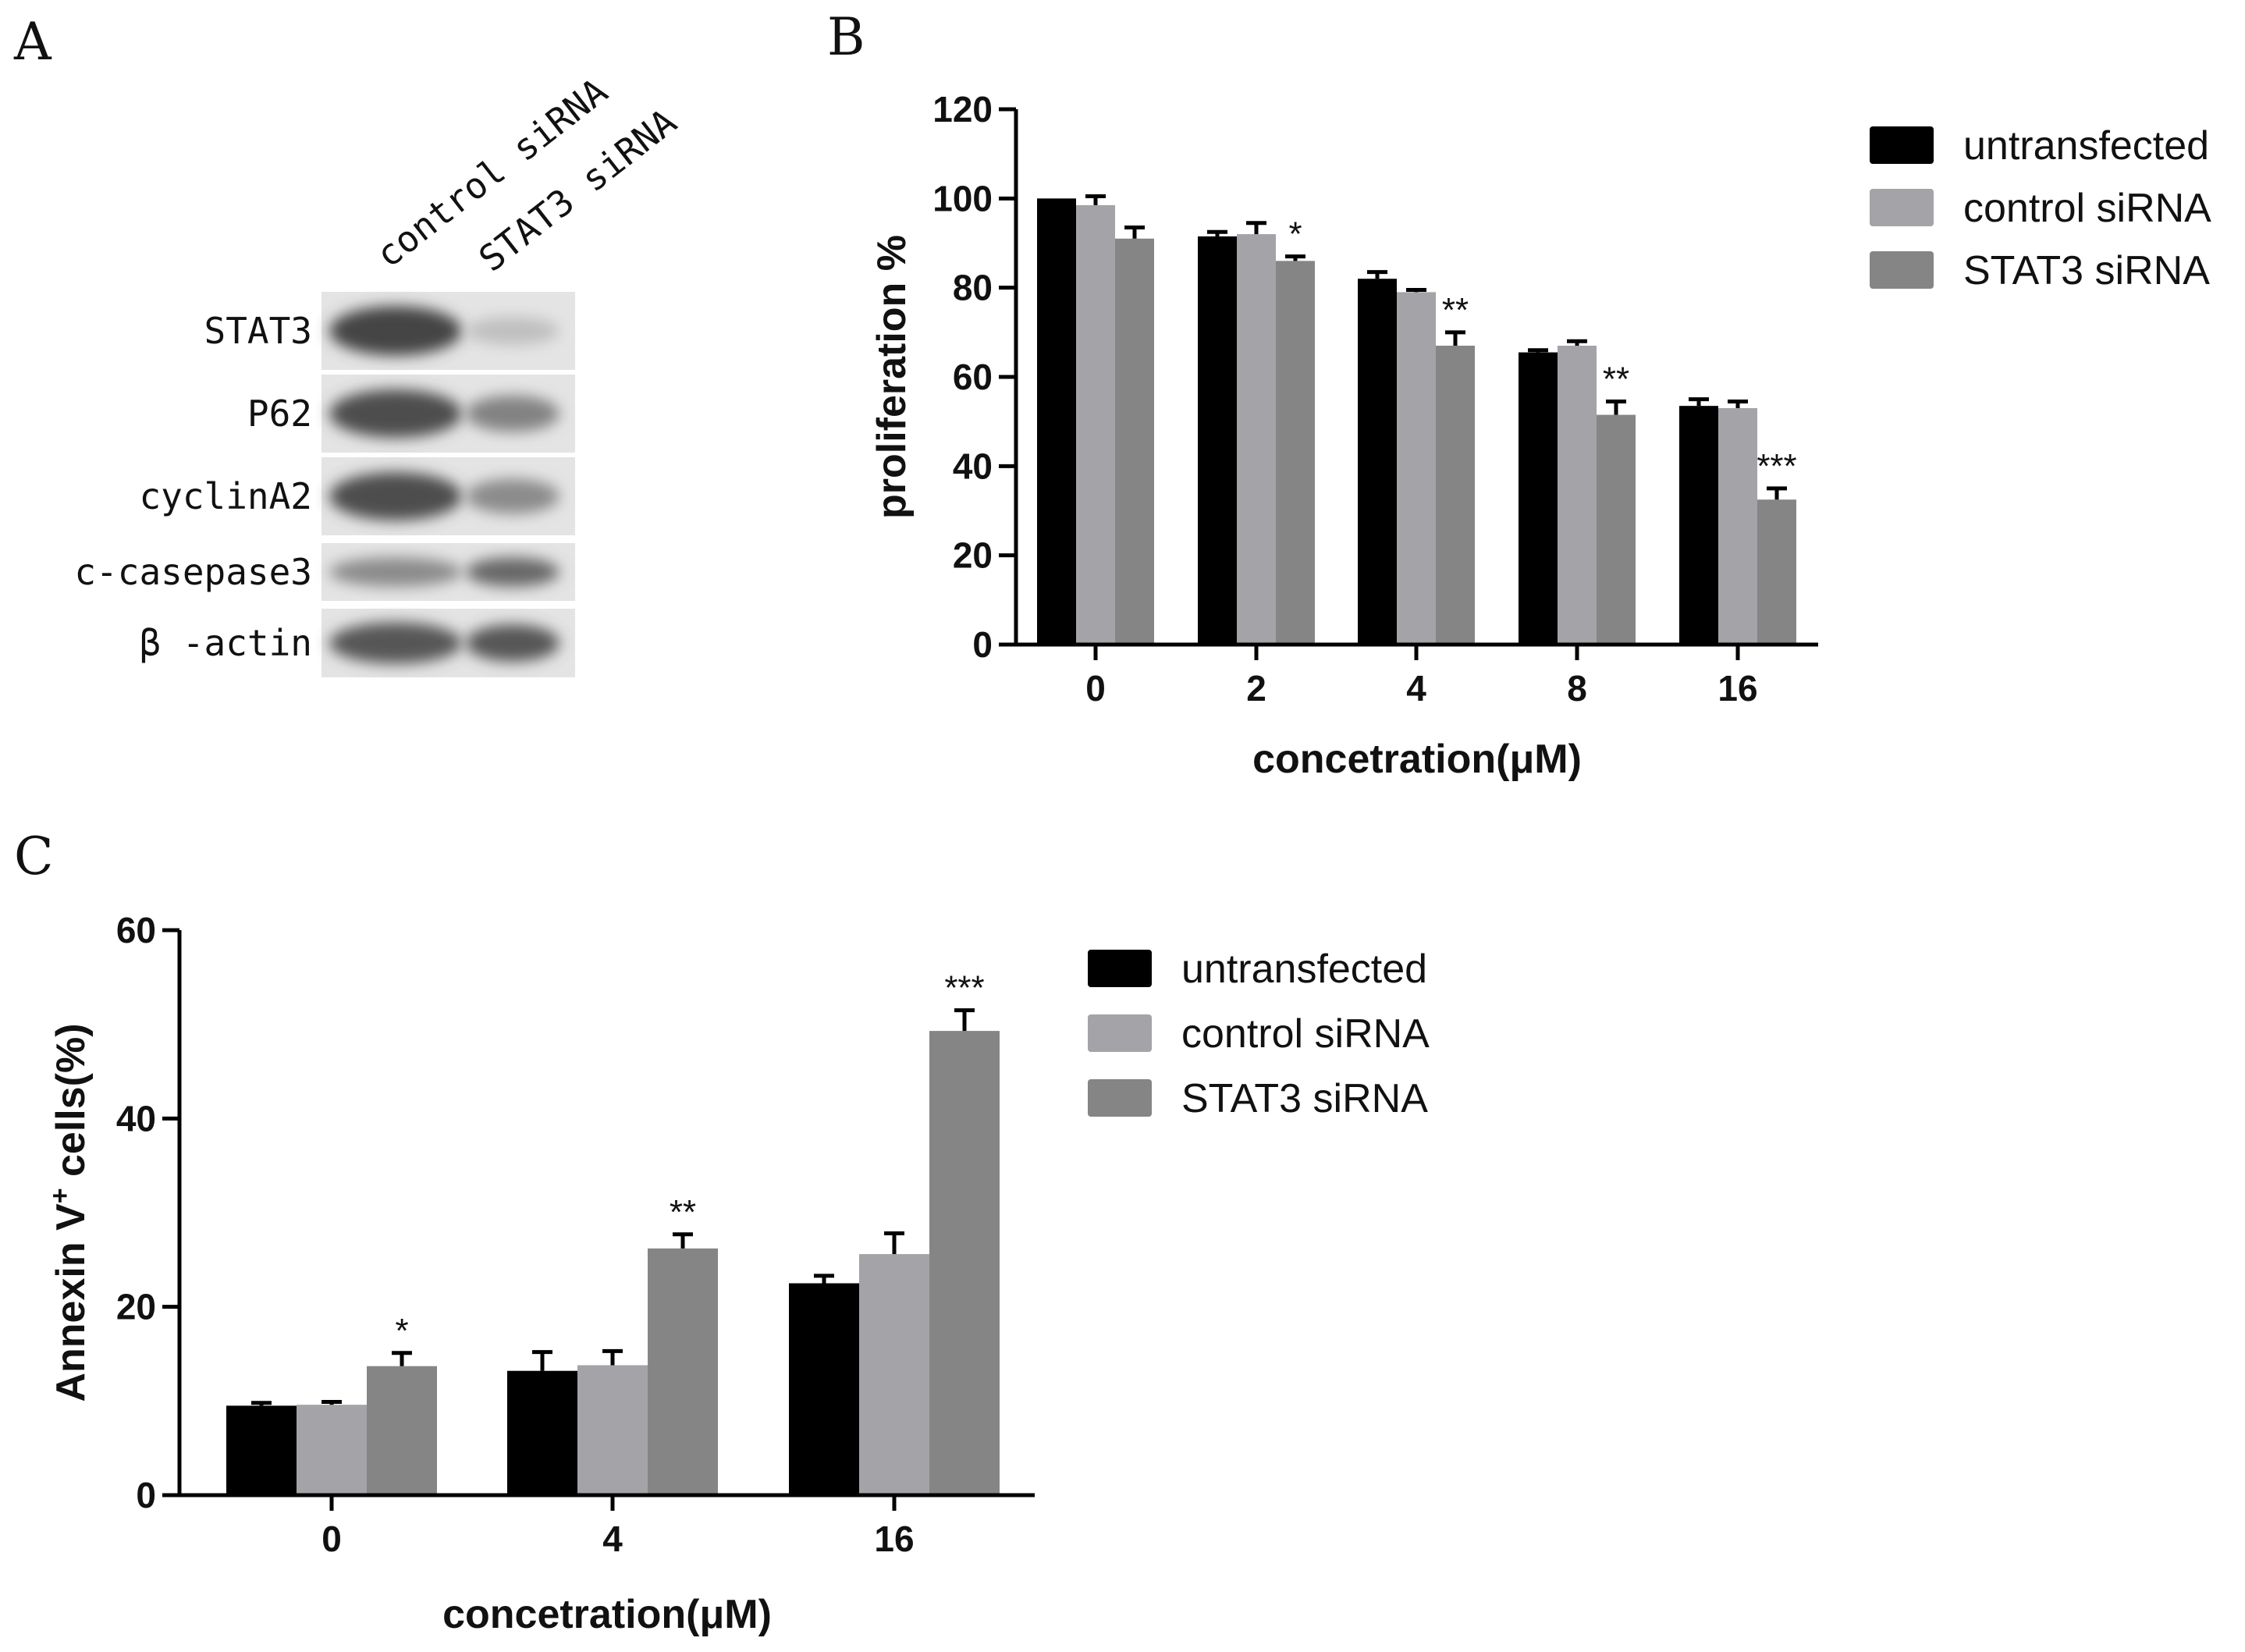 Image resolution: width=2245 pixels, height=1652 pixels. What do you see at coordinates (136, 1307) in the screenshot?
I see `c-y-tick-label: 20` at bounding box center [136, 1307].